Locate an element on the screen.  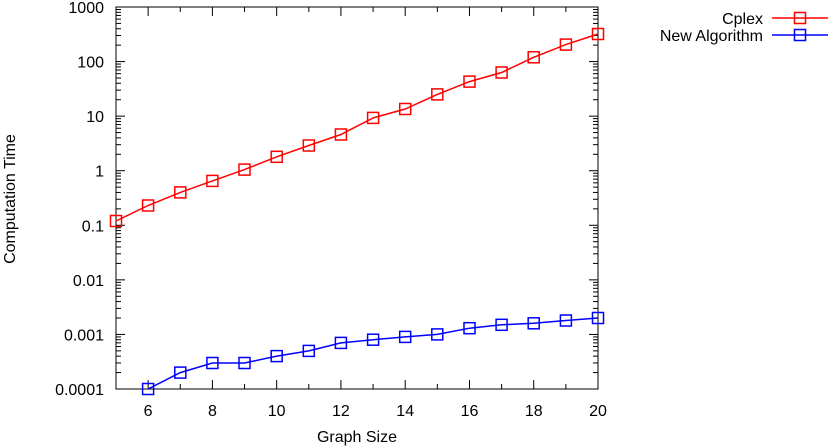
y-tick-label: 100 is located at coordinates (90, 63).